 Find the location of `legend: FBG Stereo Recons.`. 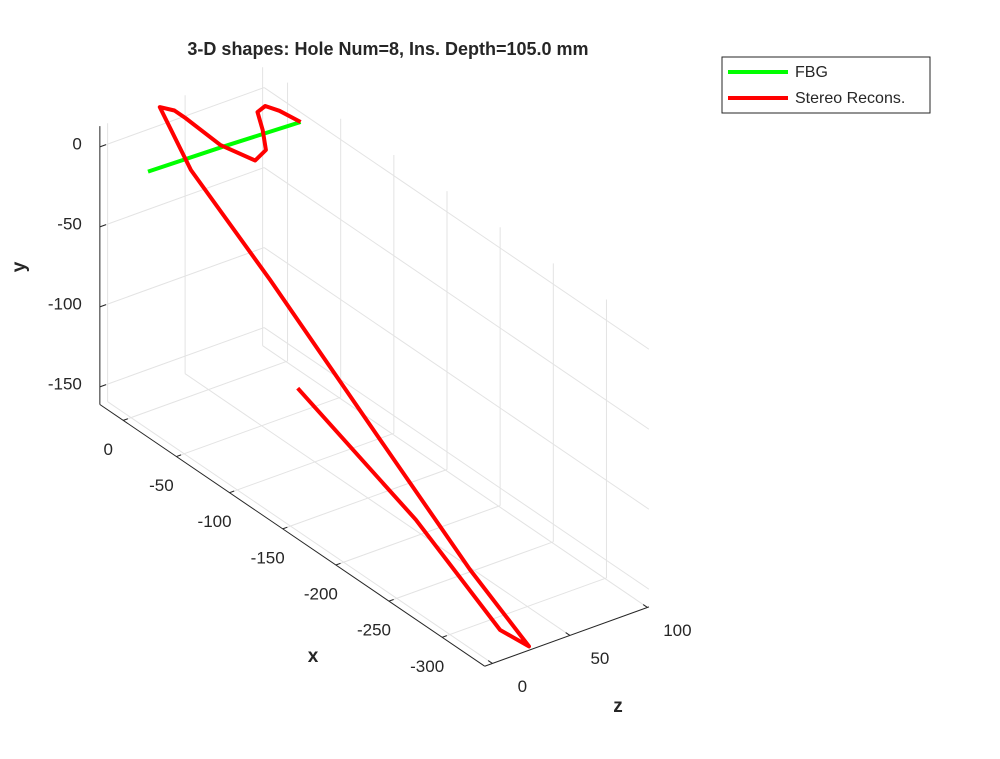

legend: FBG Stereo Recons. is located at coordinates (826, 85).